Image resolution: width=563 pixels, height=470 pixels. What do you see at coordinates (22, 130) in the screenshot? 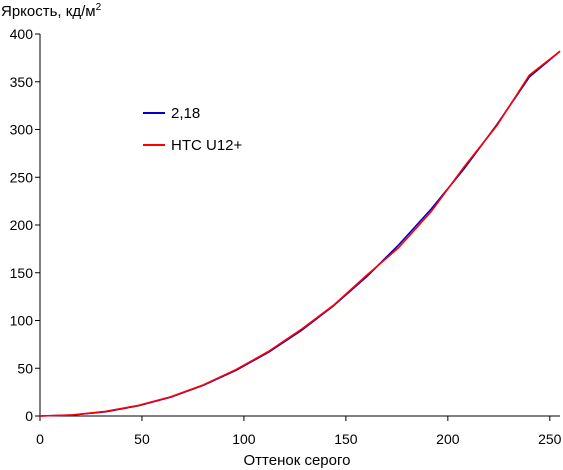
I see `y-tick-label: 300` at bounding box center [22, 130].